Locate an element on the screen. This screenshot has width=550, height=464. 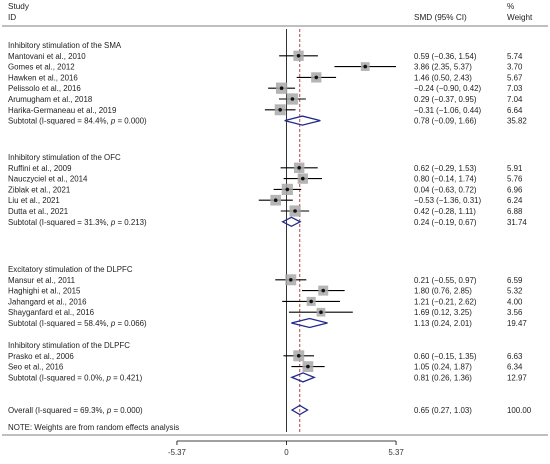
study-weight: 5.91 is located at coordinates (514, 168).